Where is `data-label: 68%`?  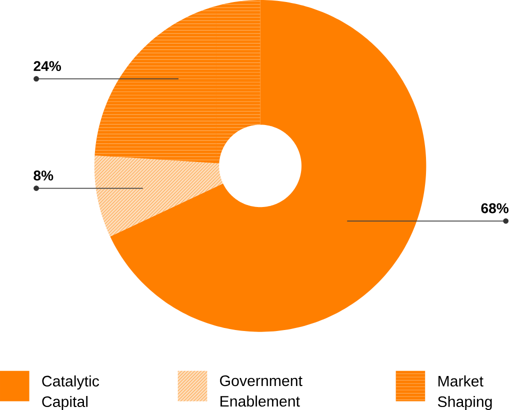 data-label: 68% is located at coordinates (494, 208).